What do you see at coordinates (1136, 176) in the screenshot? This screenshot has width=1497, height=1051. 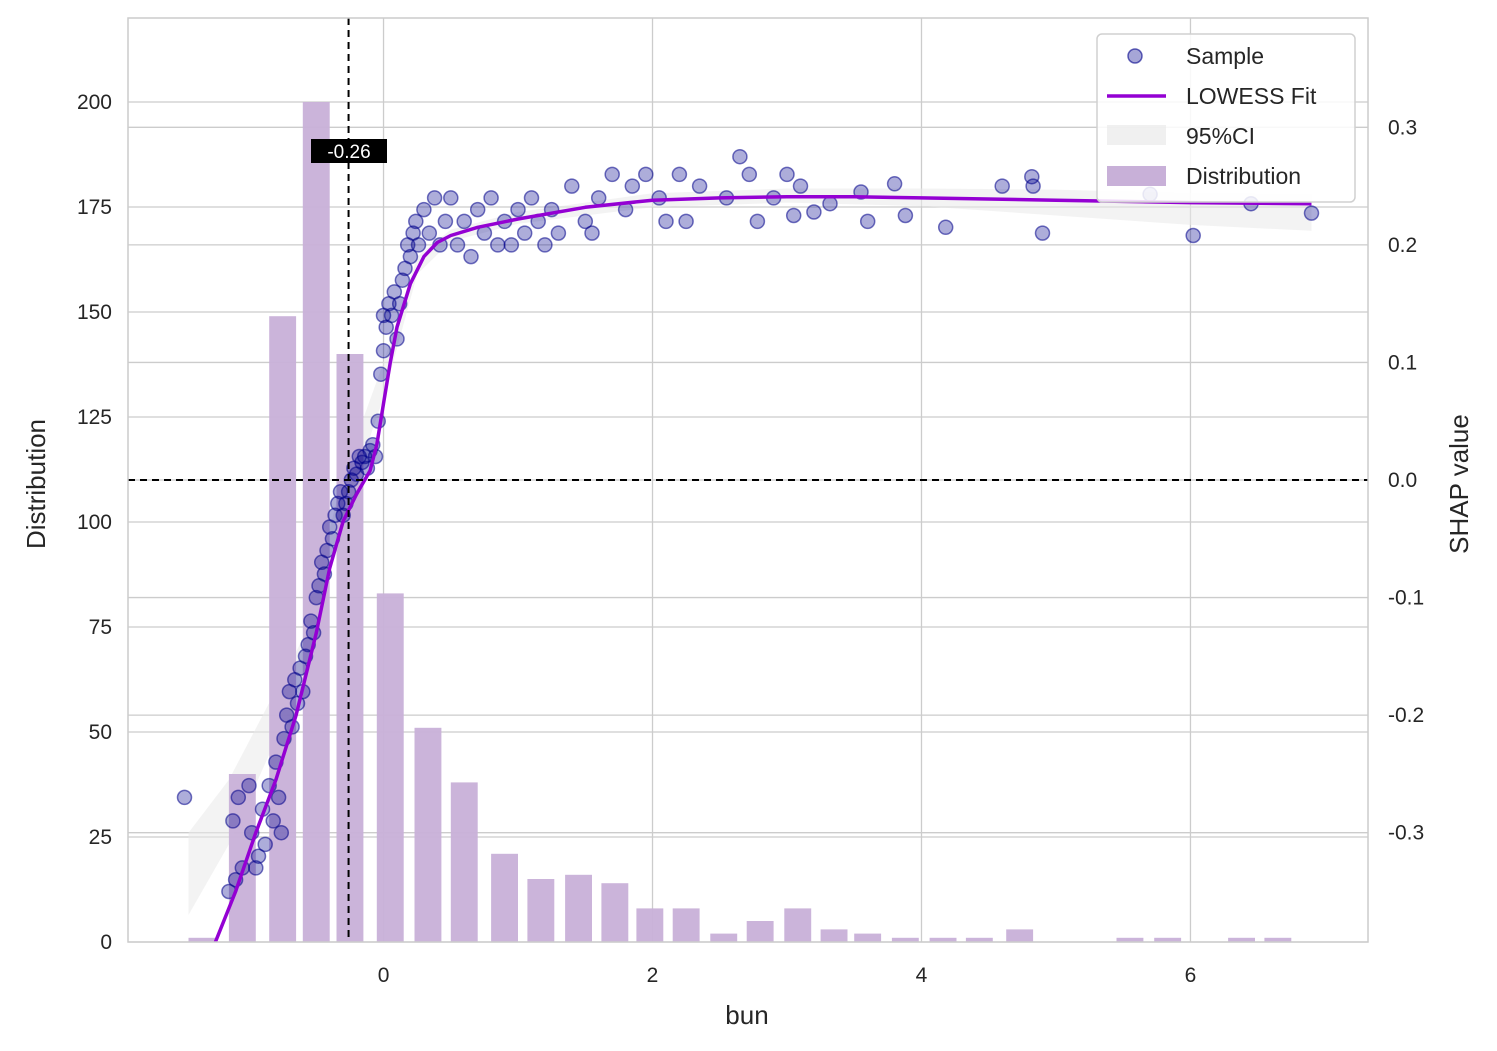 I see `legend-distribution-marker` at bounding box center [1136, 176].